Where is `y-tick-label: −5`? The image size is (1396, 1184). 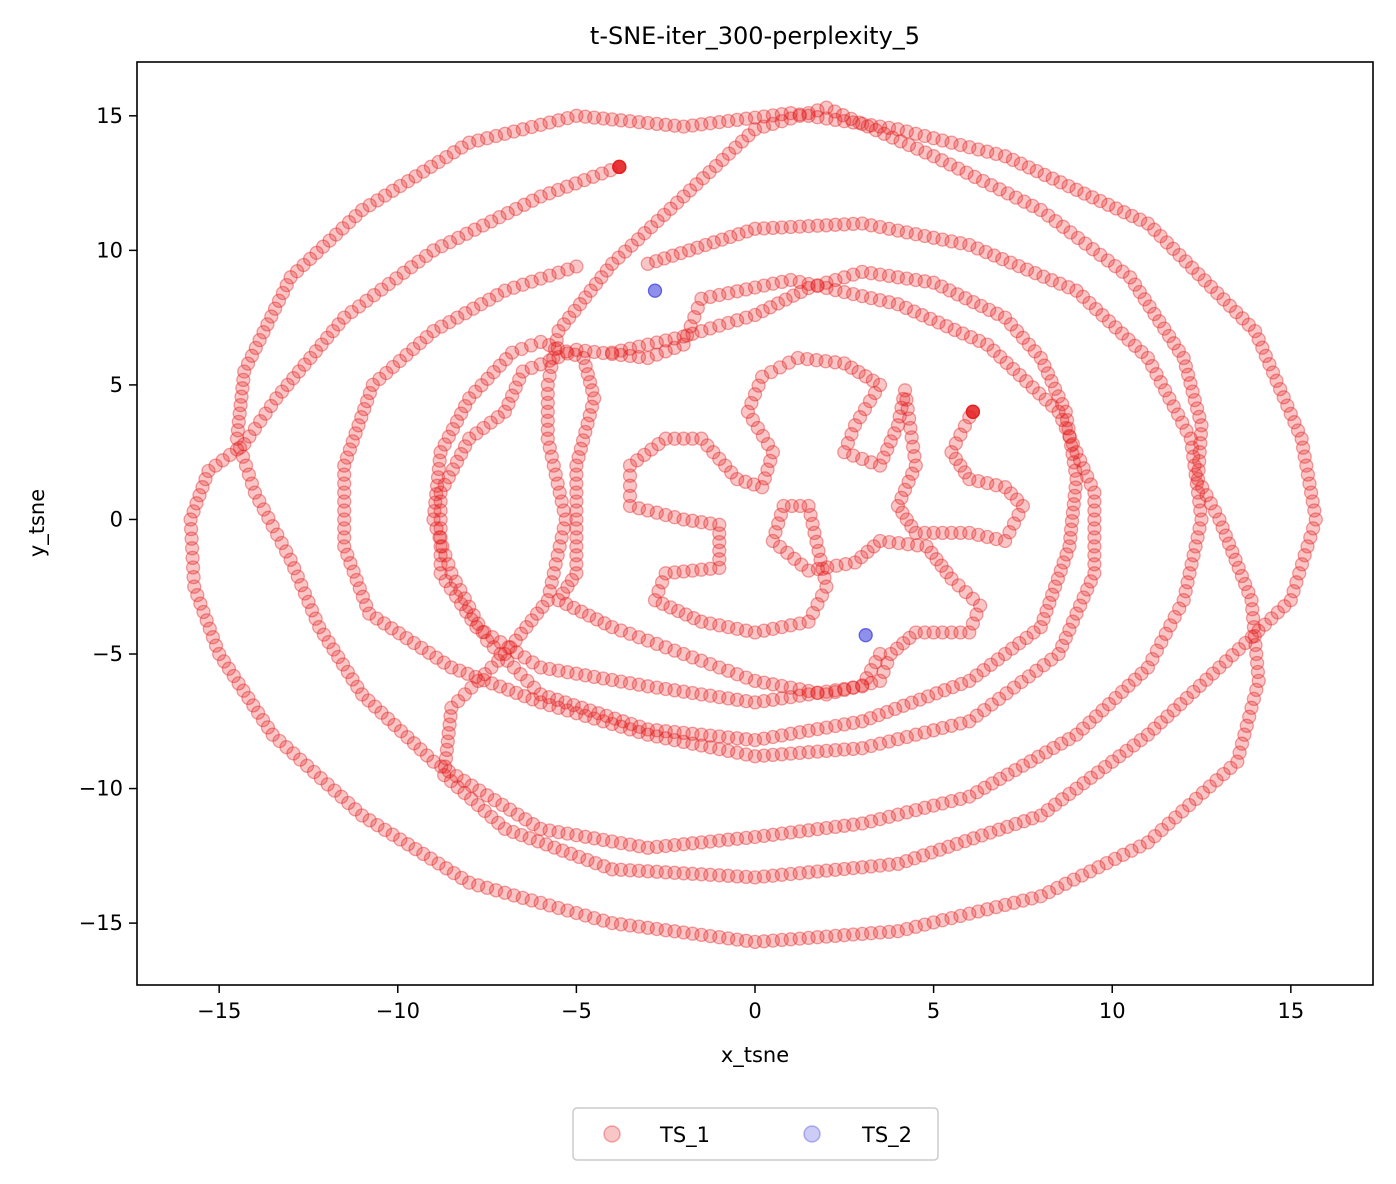 y-tick-label: −5 is located at coordinates (107, 654).